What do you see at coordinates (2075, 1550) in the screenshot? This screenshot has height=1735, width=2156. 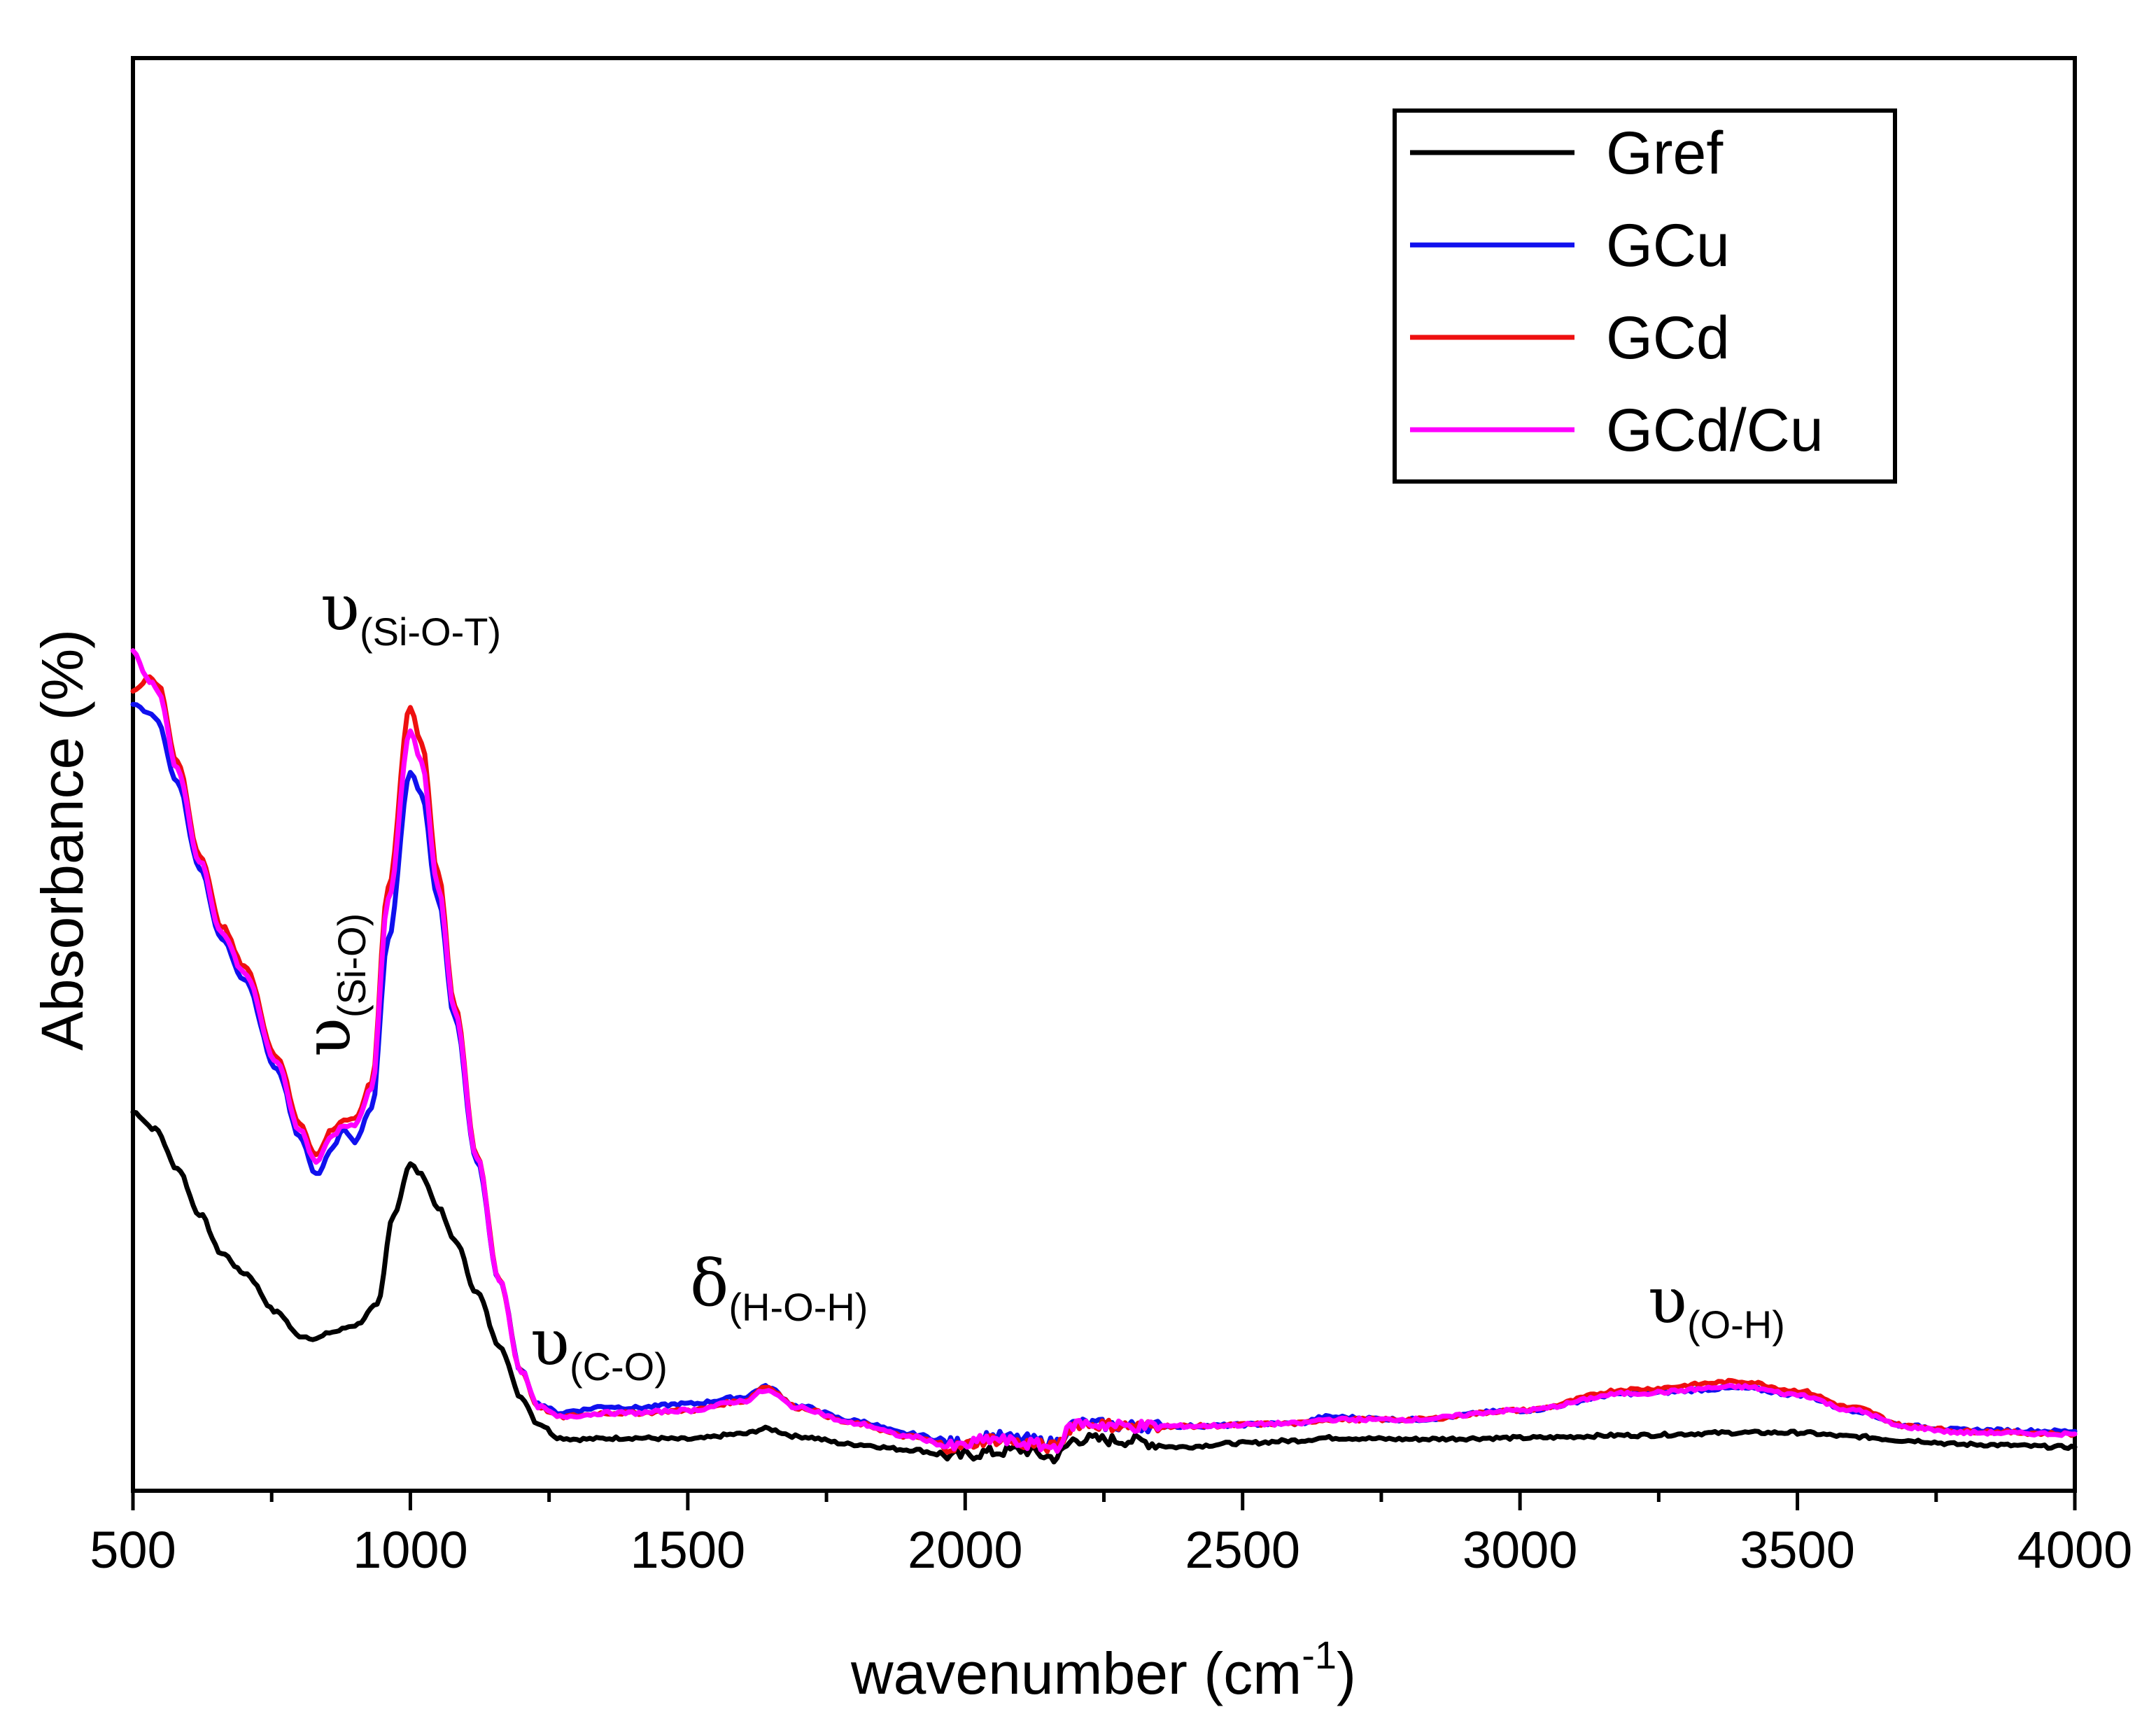 I see `x-tick-label: 4000` at bounding box center [2075, 1550].